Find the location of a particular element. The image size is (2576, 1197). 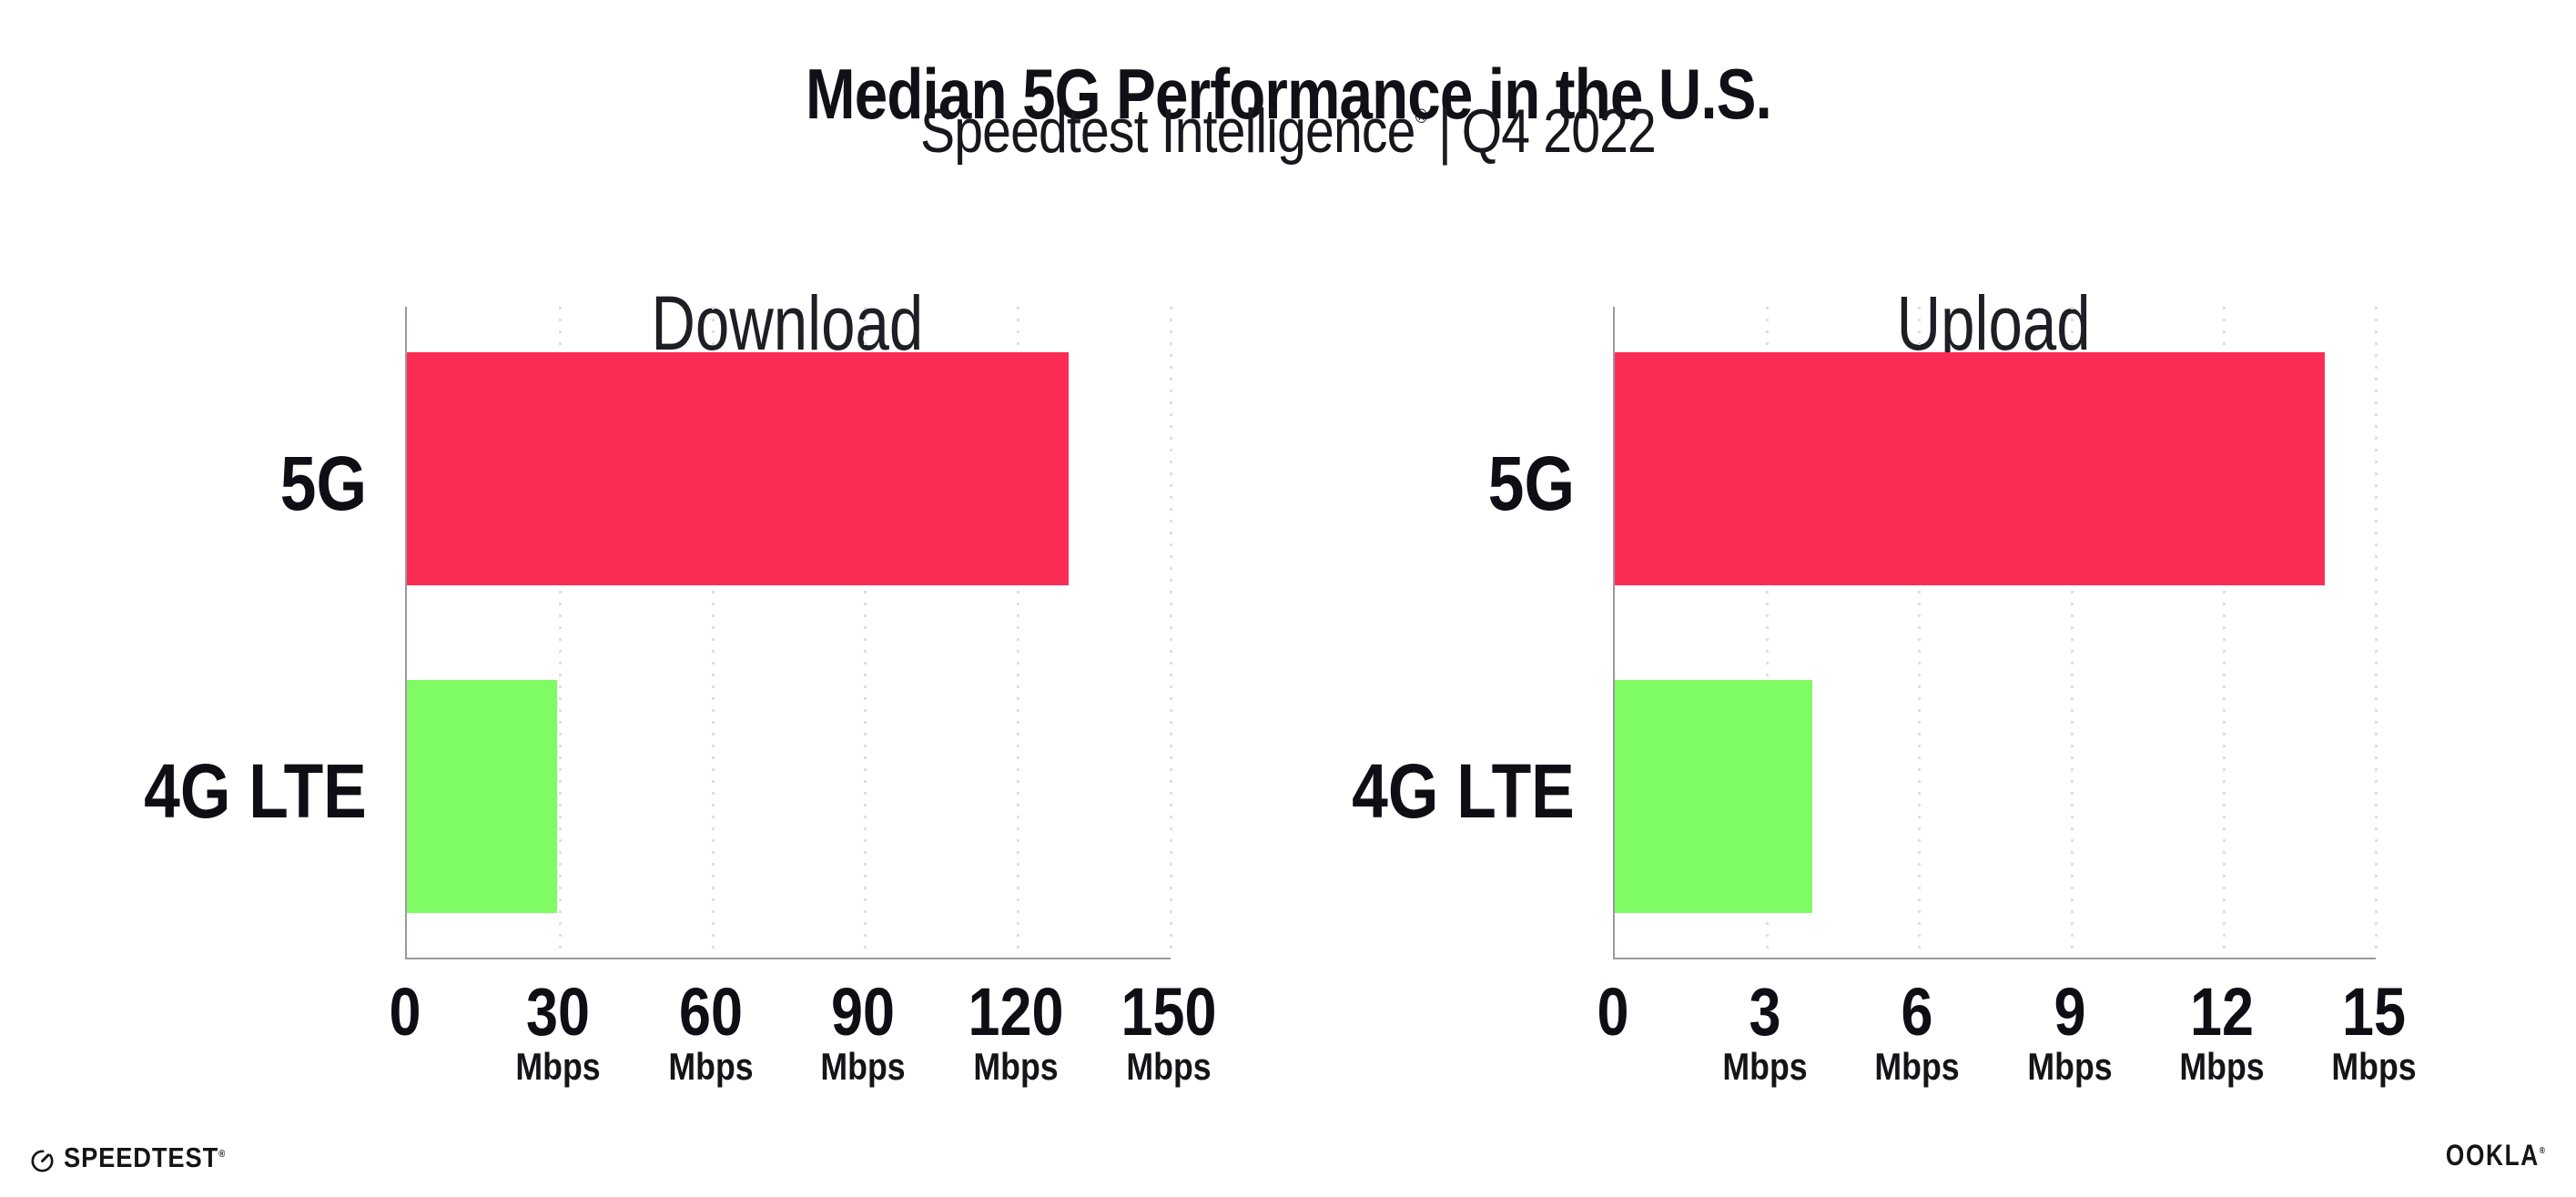

x-tick: 120 Mbps is located at coordinates (1016, 1031).